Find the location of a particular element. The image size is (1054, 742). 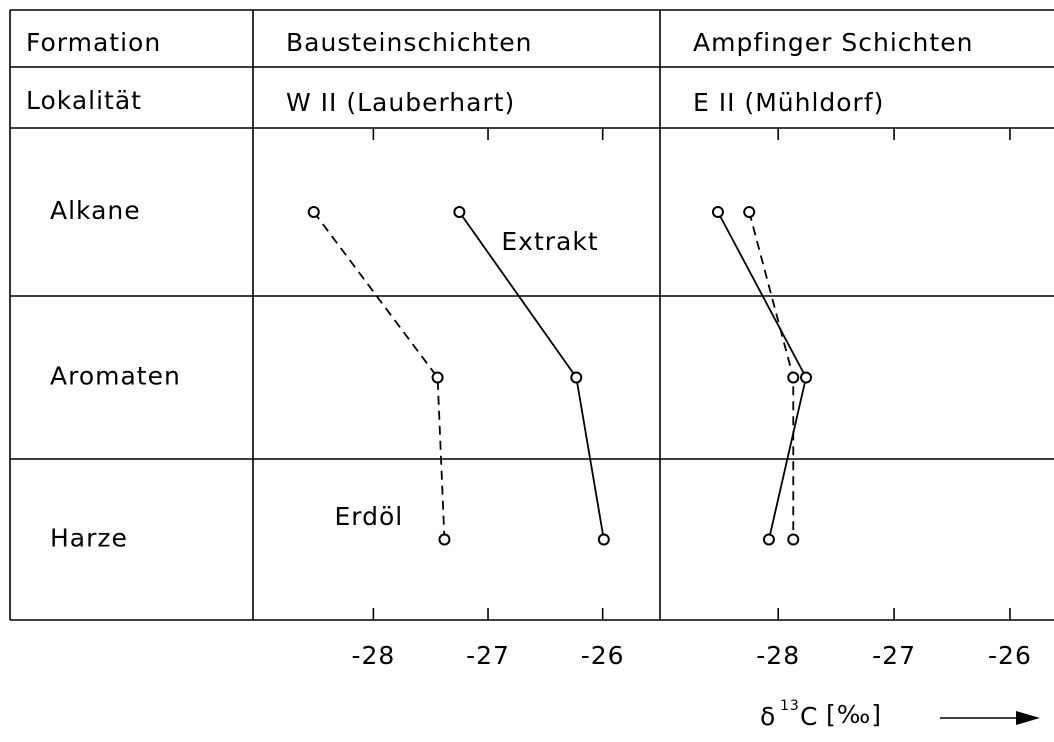

axis-unit: C is located at coordinates (809, 716).